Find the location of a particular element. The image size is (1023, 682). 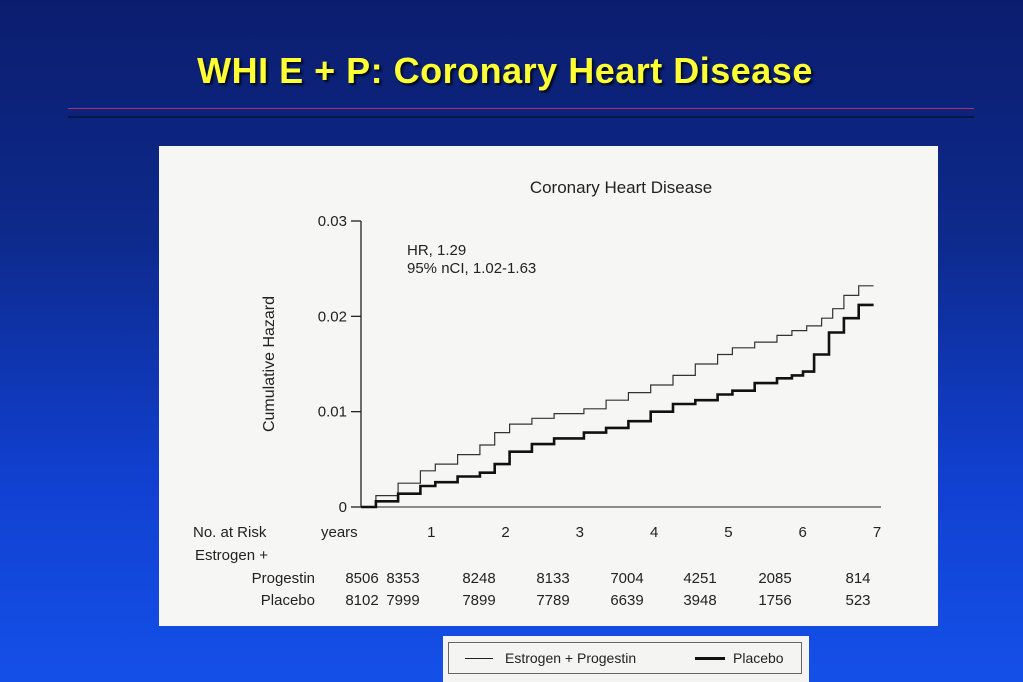

x-axis-label: years is located at coordinates (339, 532).